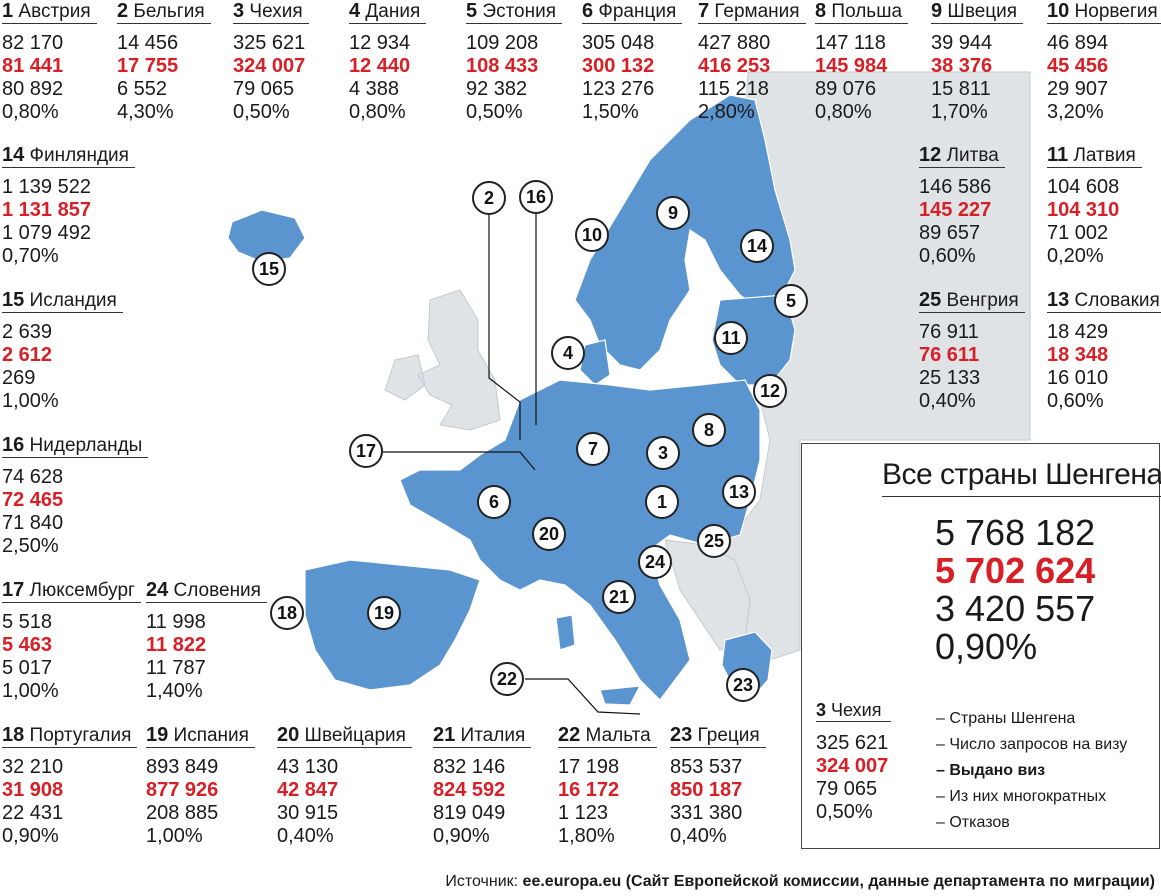 Image resolution: width=1161 pixels, height=896 pixels. Describe the element at coordinates (72, 641) in the screenshot. I see `country-block-luxembourg: 17 Люксембург 5 518 5 463 5 017 1,00%` at that location.